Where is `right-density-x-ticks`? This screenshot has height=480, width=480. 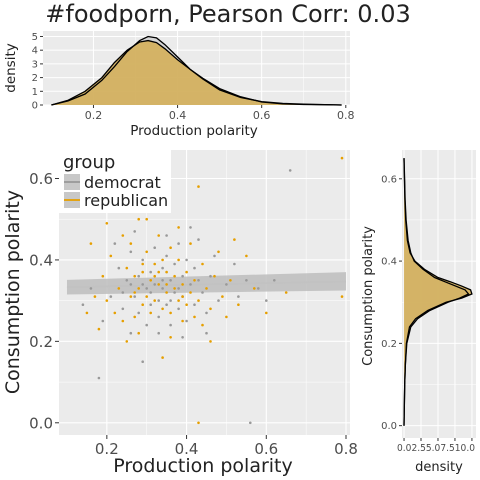
right-density-x-ticks is located at coordinates (438, 439).